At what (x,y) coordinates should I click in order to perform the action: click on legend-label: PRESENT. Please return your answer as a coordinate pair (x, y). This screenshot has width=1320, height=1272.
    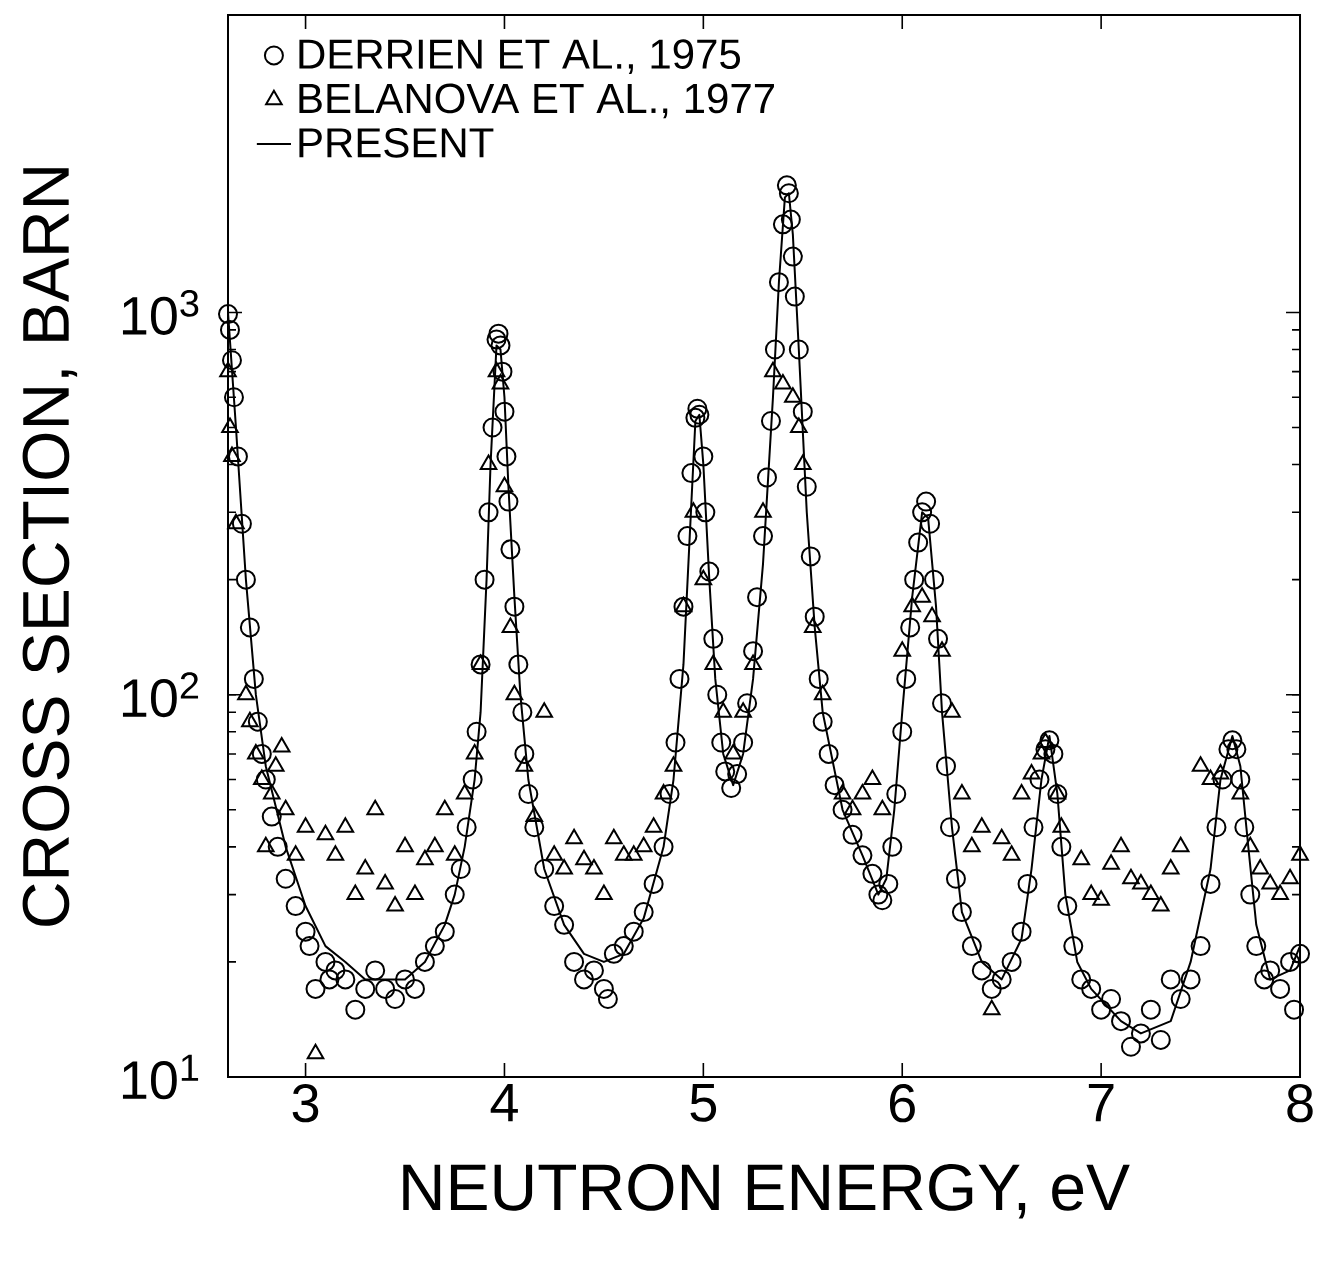
    Looking at the image, I should click on (396, 142).